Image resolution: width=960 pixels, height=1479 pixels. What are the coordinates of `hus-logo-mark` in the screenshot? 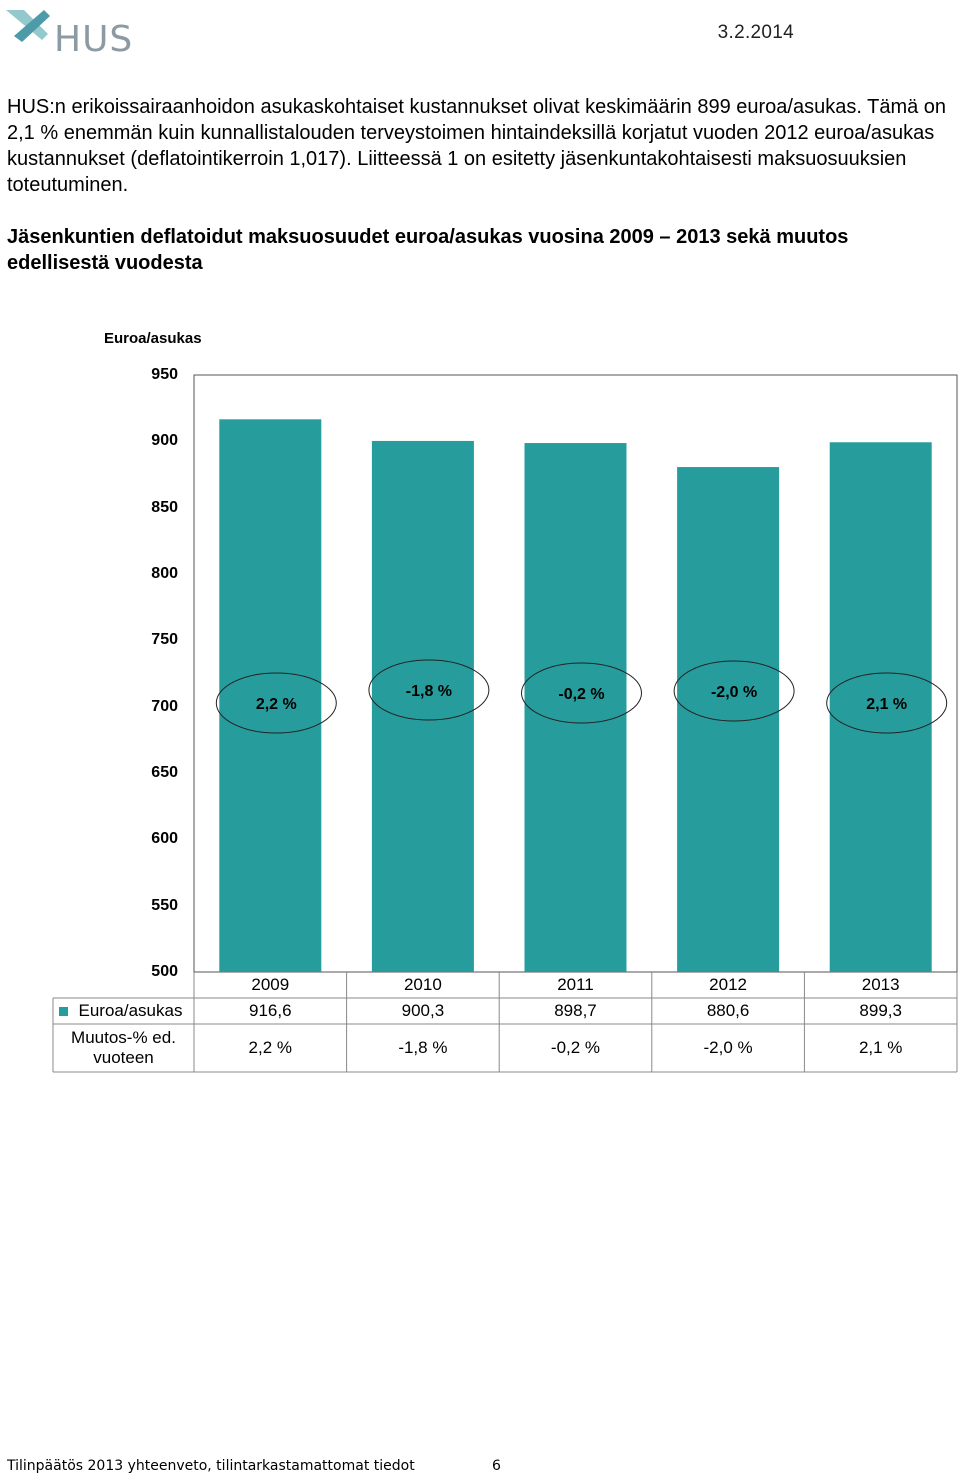 It's located at (28, 26).